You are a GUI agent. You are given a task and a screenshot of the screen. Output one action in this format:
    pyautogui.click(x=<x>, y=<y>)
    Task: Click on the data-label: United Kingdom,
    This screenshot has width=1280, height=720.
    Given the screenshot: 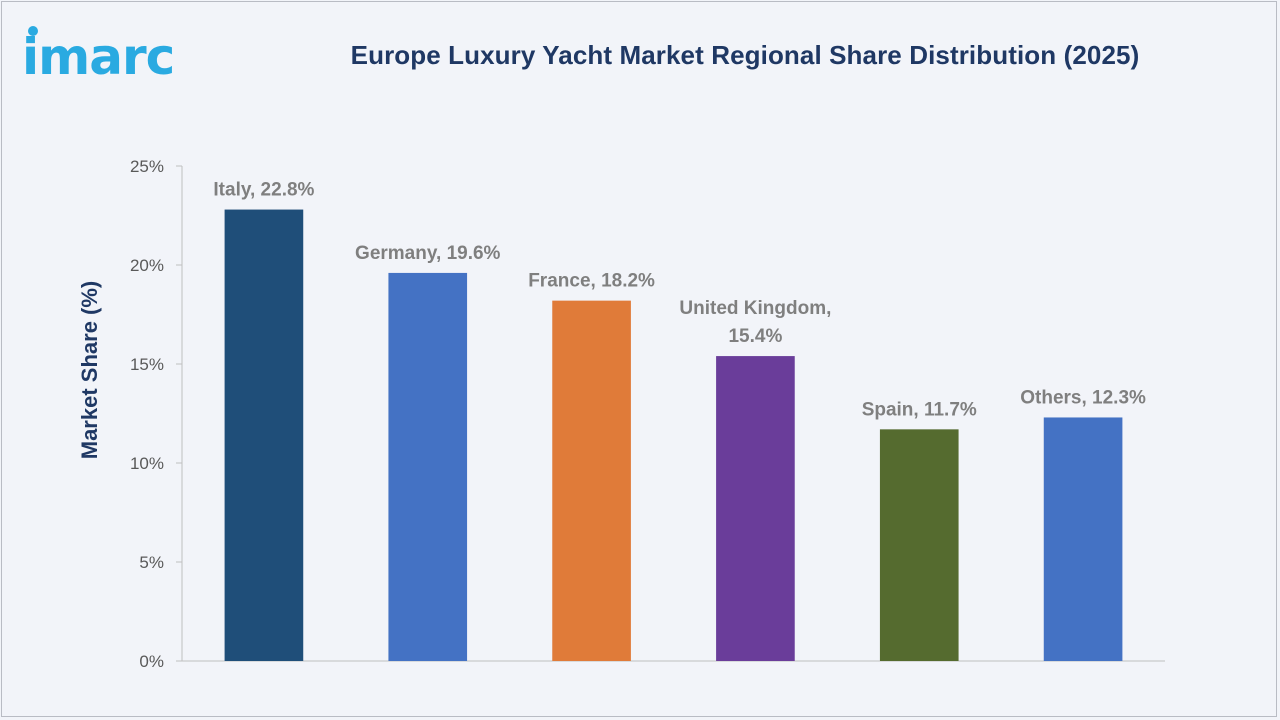 What is the action you would take?
    pyautogui.click(x=755, y=308)
    